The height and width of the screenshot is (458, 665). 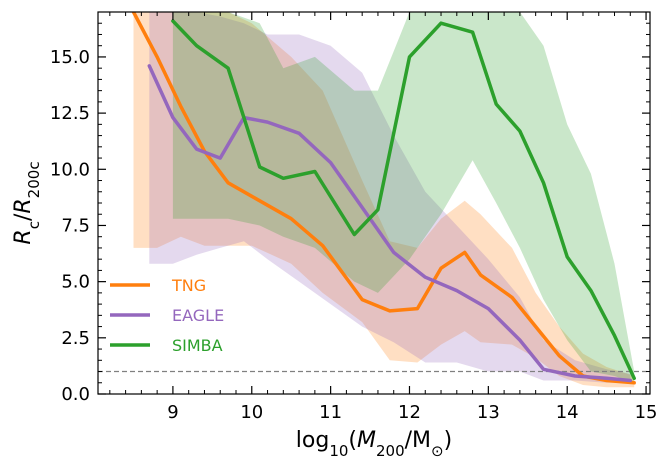 I want to click on y-tick-label: 10.0, so click(x=70, y=169).